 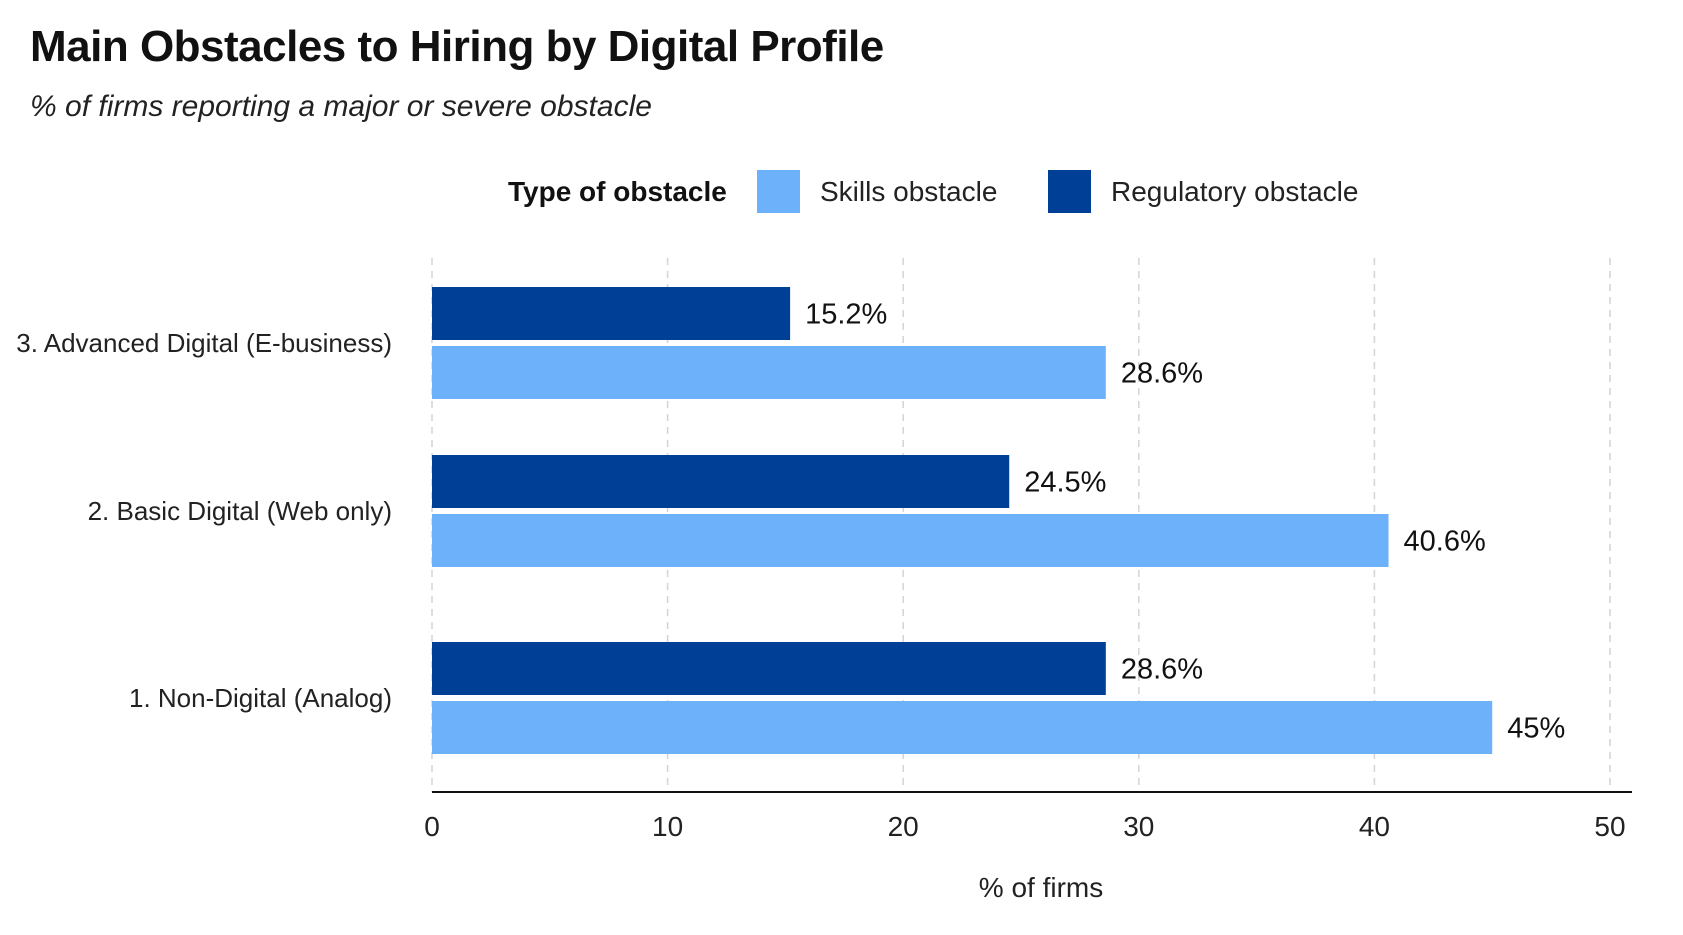 I want to click on x-tick-label: 0, so click(x=432, y=826).